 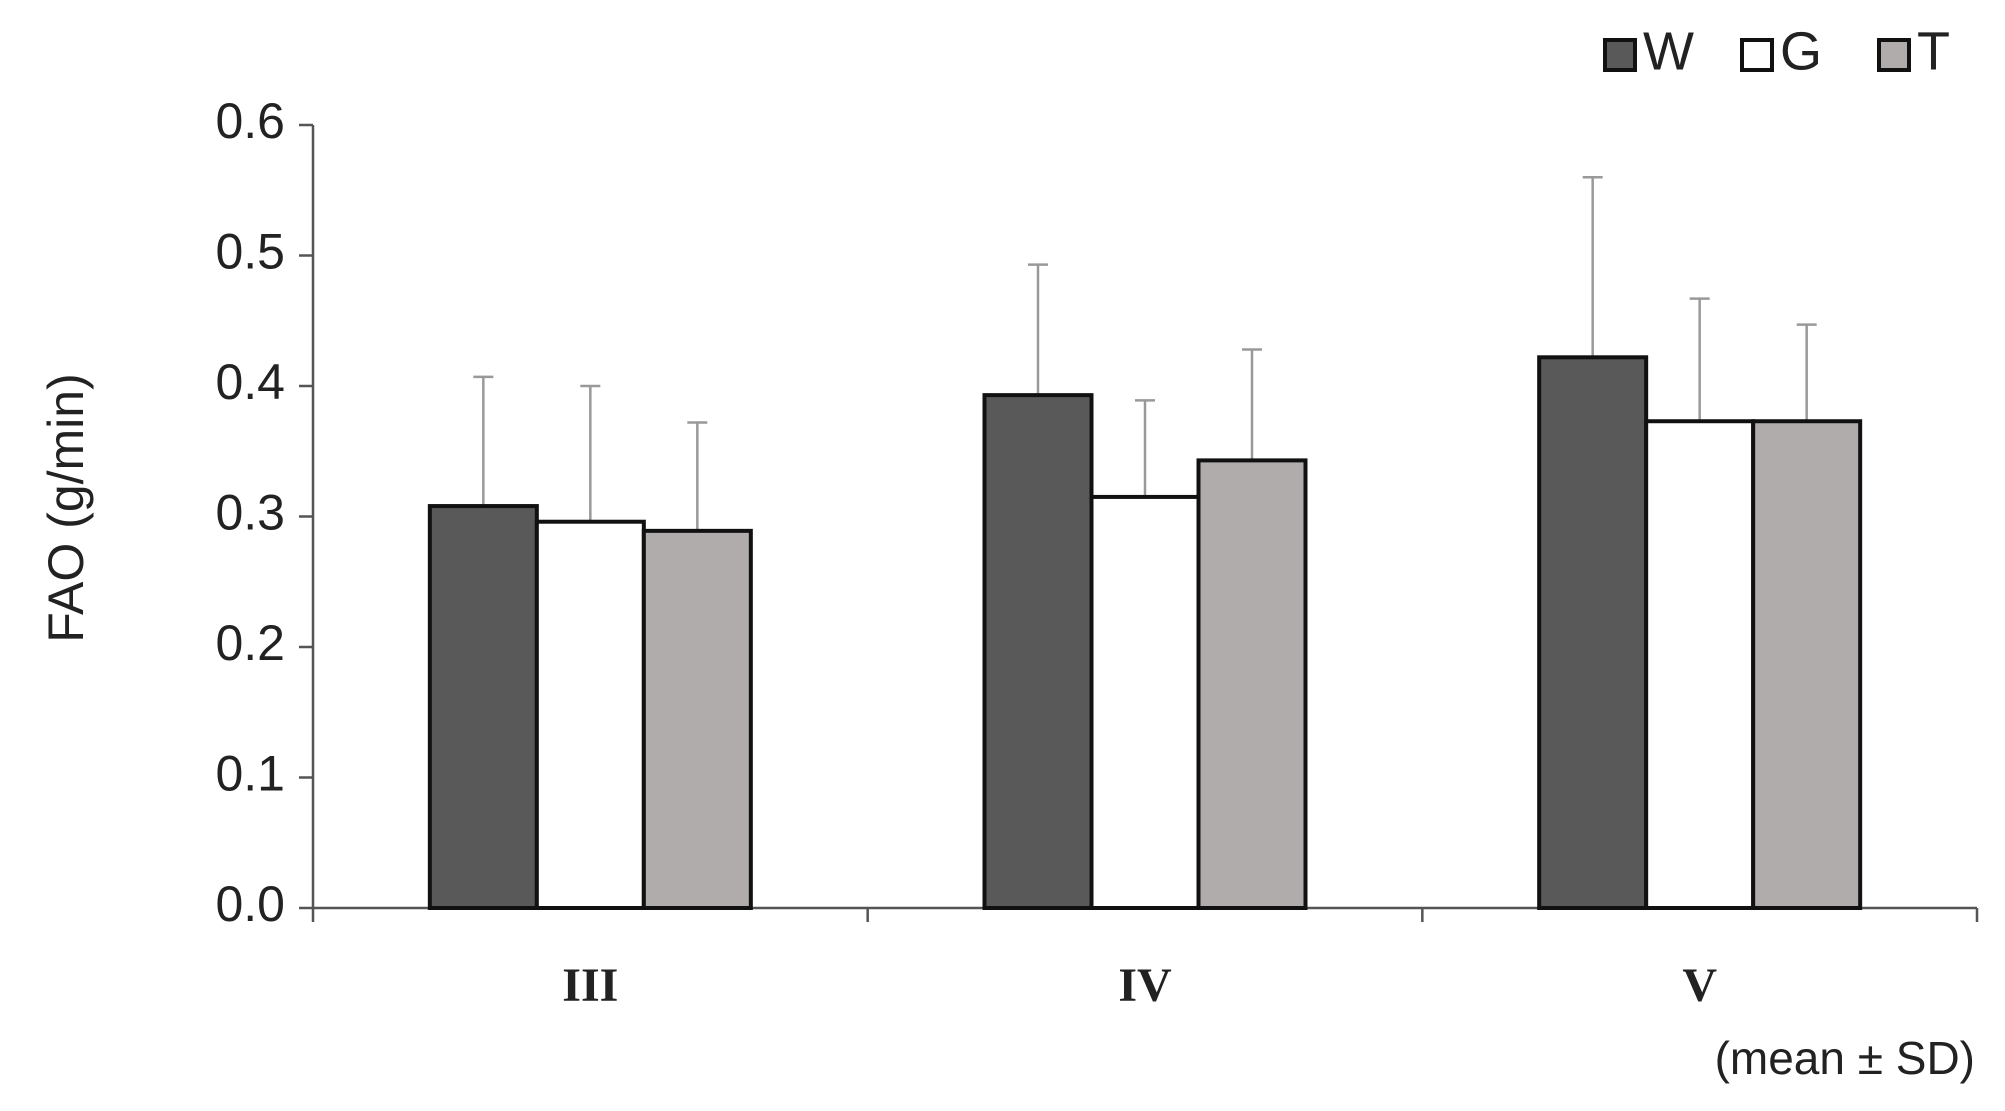 What do you see at coordinates (1801, 51) in the screenshot?
I see `legend-label: G` at bounding box center [1801, 51].